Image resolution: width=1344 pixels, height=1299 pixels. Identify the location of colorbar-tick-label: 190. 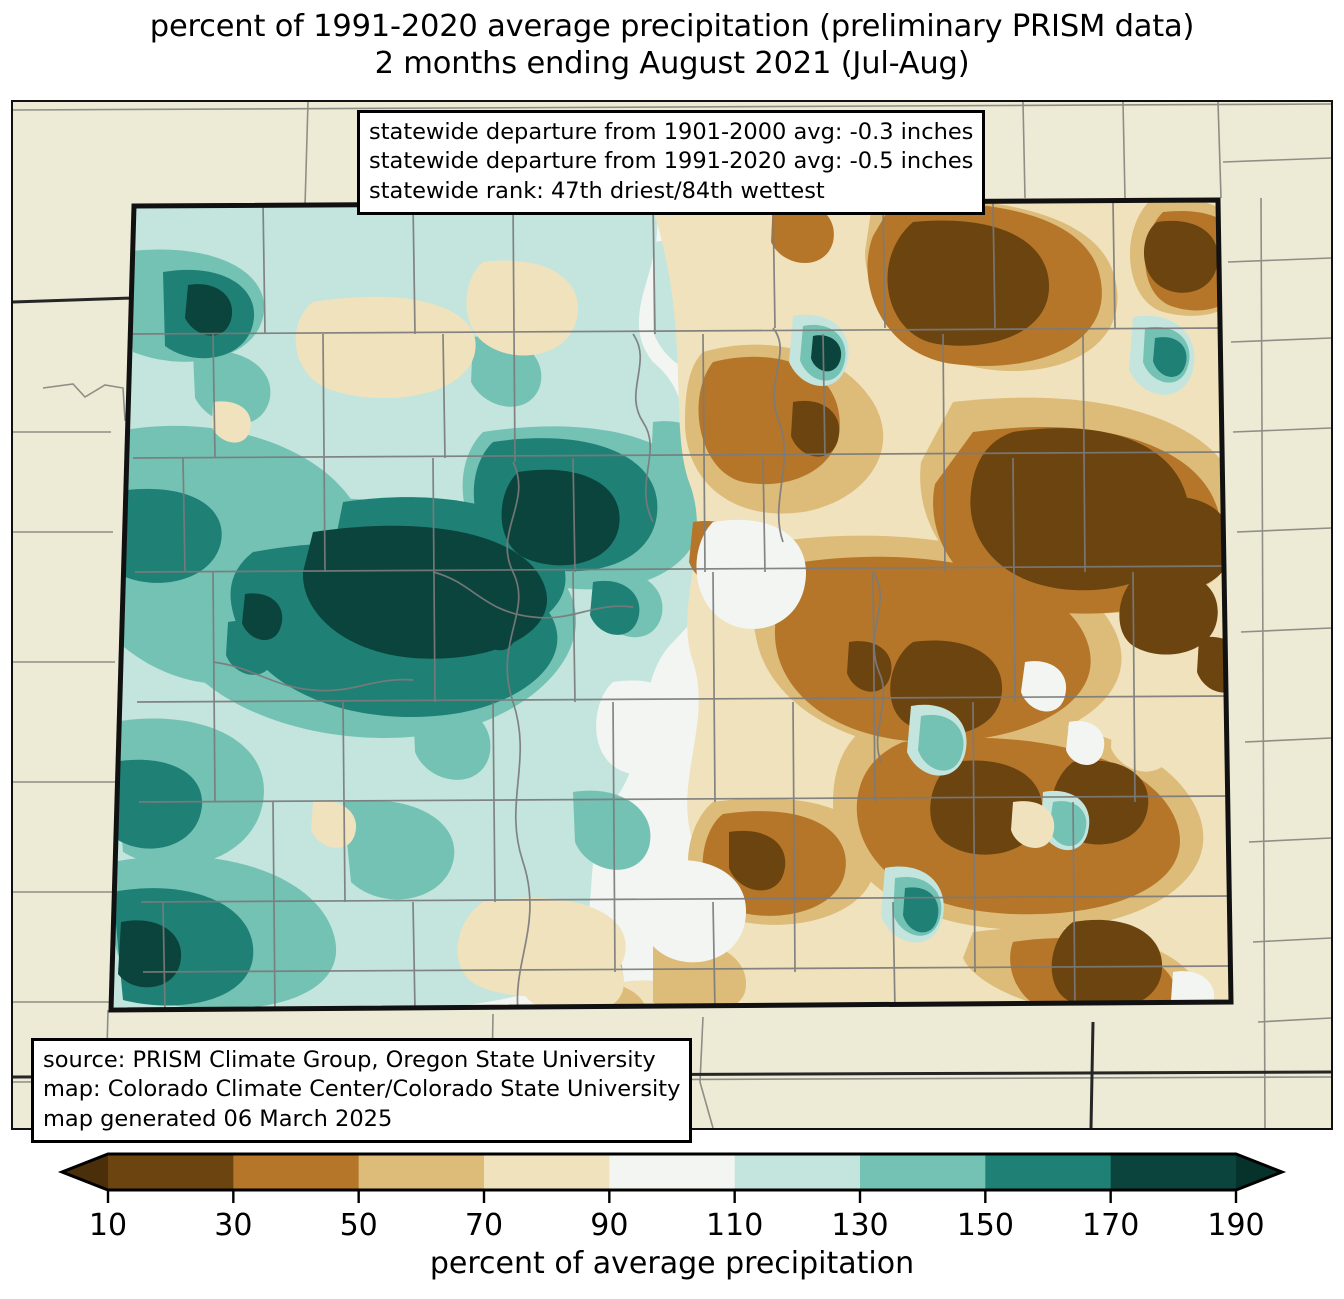
(1235, 1225).